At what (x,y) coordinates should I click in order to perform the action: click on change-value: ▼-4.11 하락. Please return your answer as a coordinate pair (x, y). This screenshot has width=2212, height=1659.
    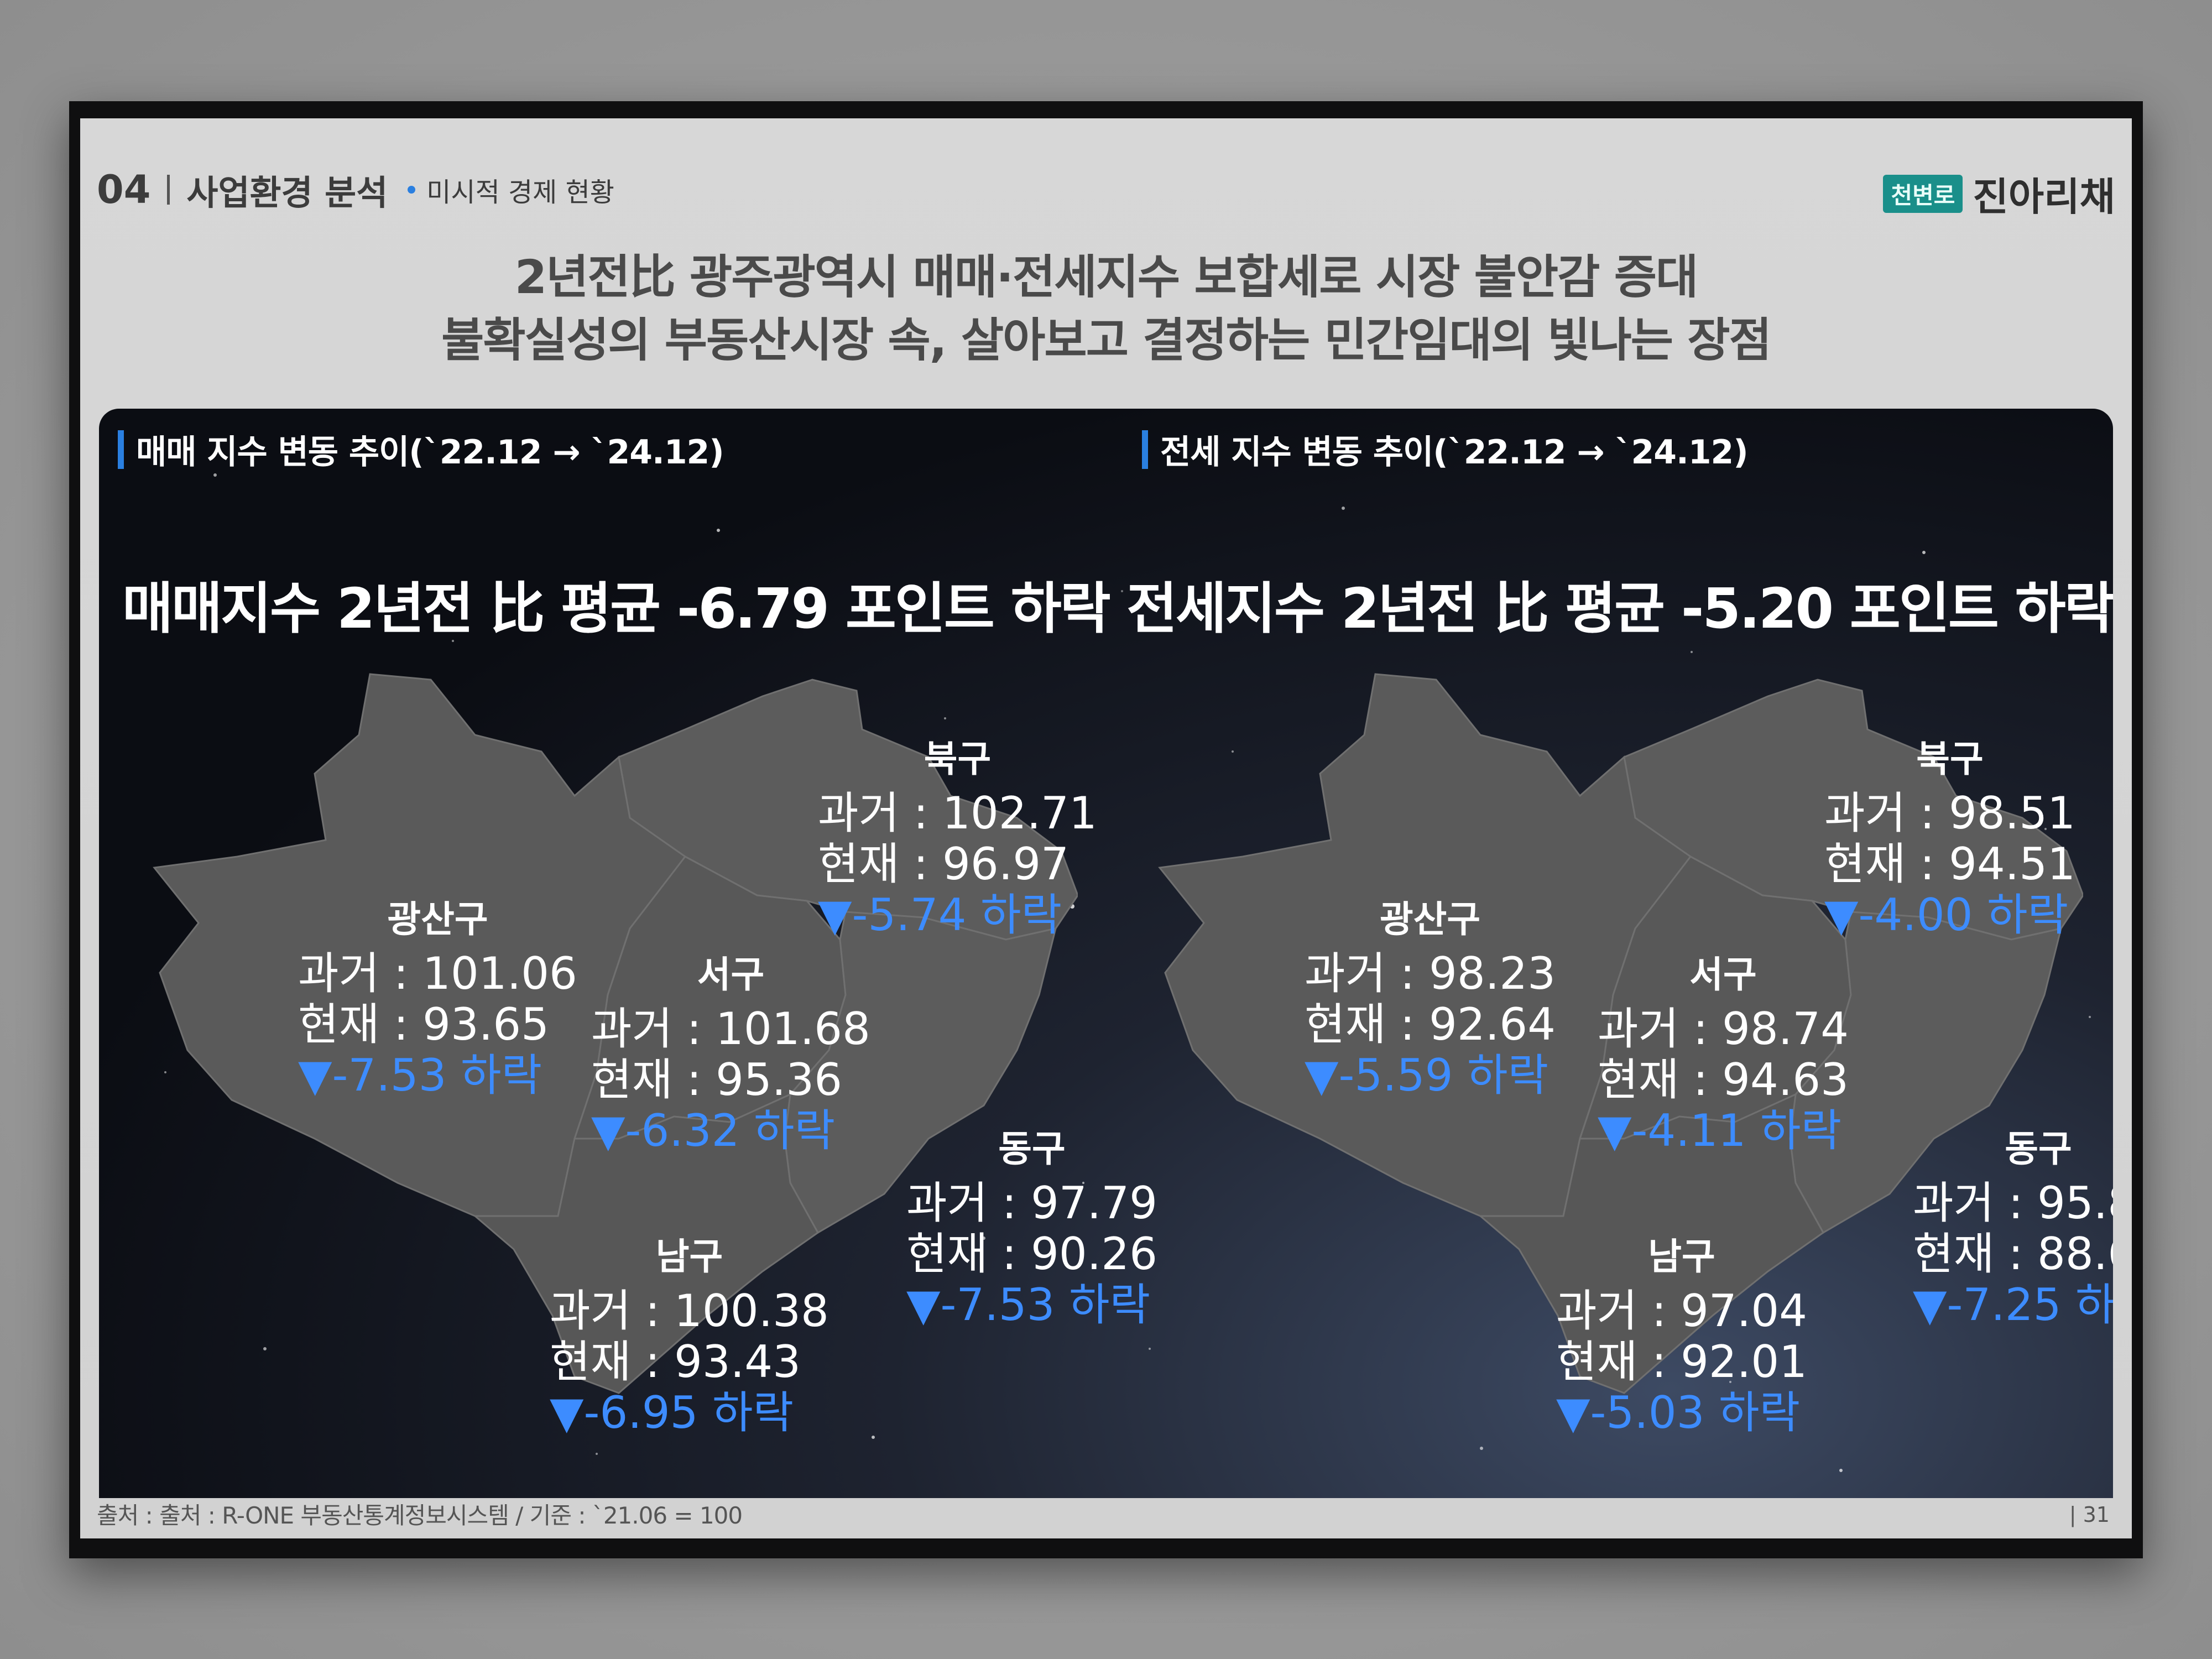
    Looking at the image, I should click on (1720, 1131).